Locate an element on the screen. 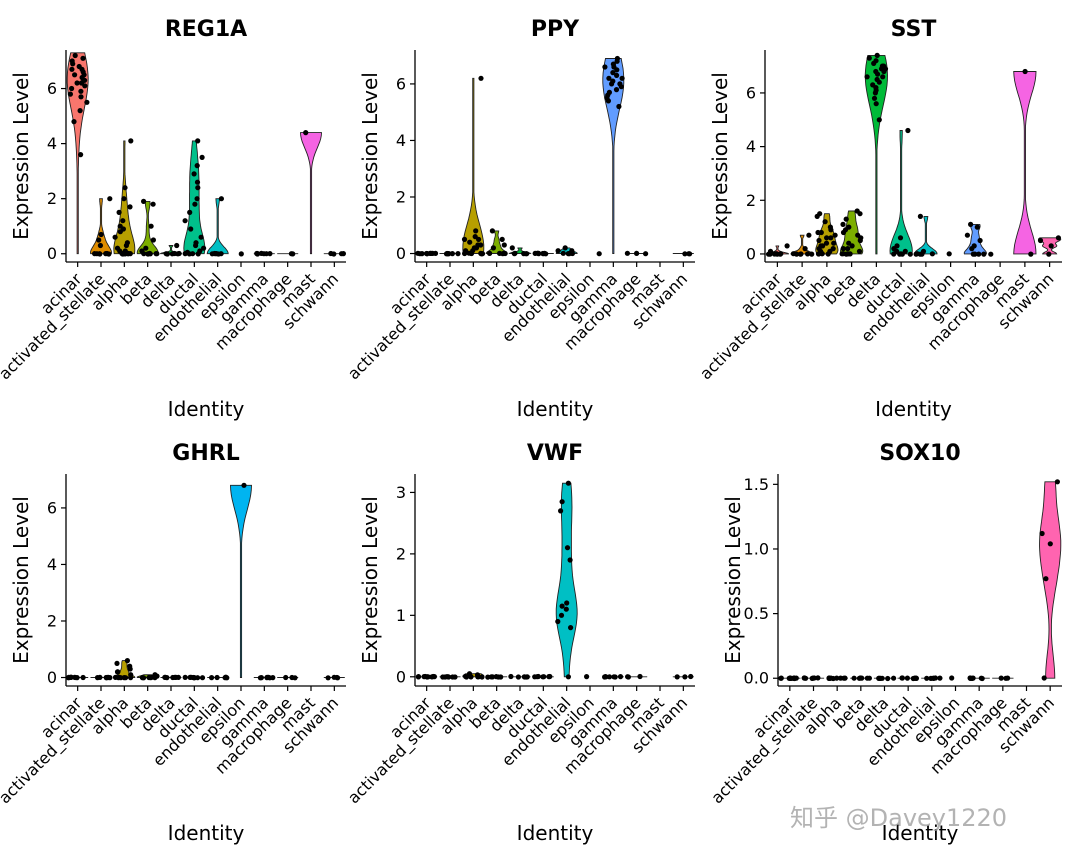 Image resolution: width=1080 pixels, height=864 pixels. panel-title: SST is located at coordinates (914, 29).